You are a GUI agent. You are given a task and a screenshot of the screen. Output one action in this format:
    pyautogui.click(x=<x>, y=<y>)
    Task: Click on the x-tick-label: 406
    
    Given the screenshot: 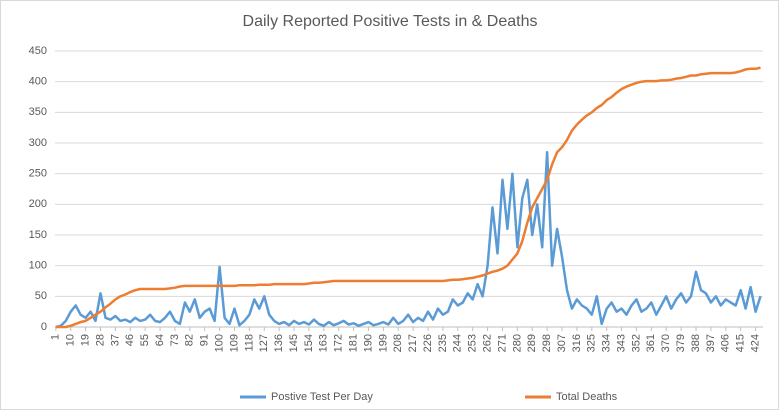 What is the action you would take?
    pyautogui.click(x=726, y=343)
    